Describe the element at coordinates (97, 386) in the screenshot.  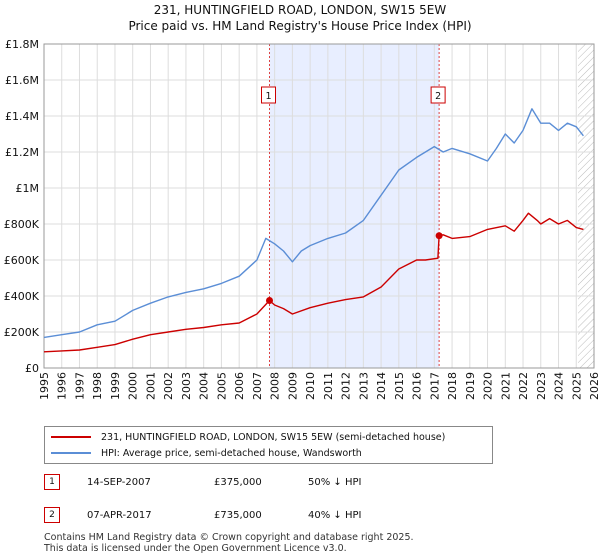
I see `x-tick-label: 1998` at that location.